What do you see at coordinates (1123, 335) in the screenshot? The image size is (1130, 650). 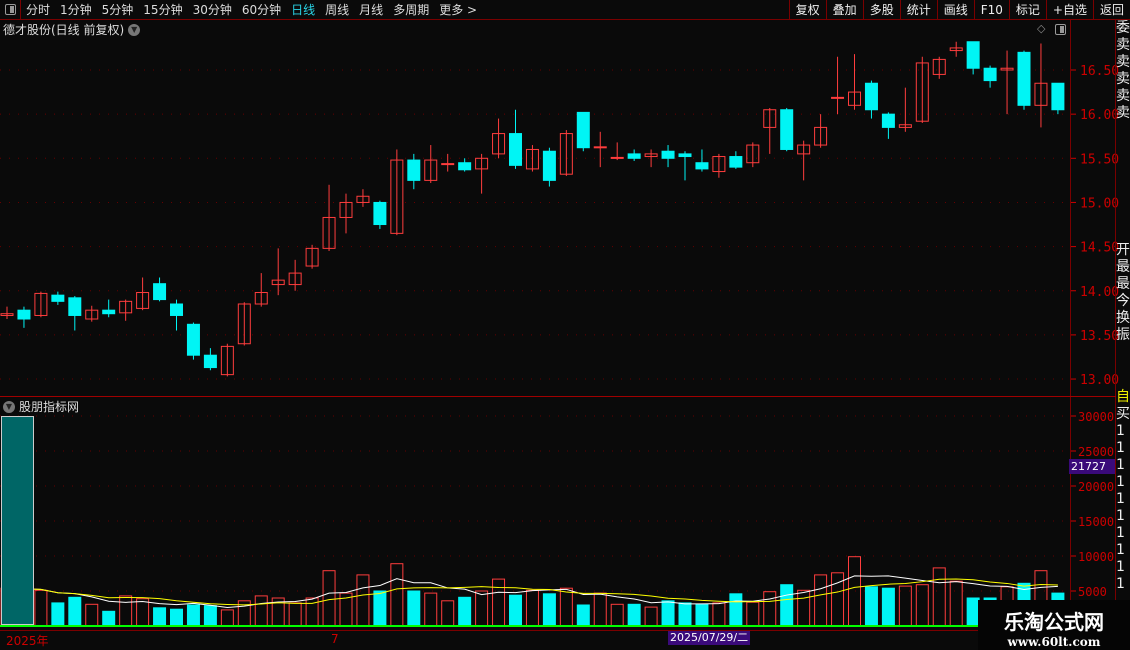 I see `quote-label: 振` at bounding box center [1123, 335].